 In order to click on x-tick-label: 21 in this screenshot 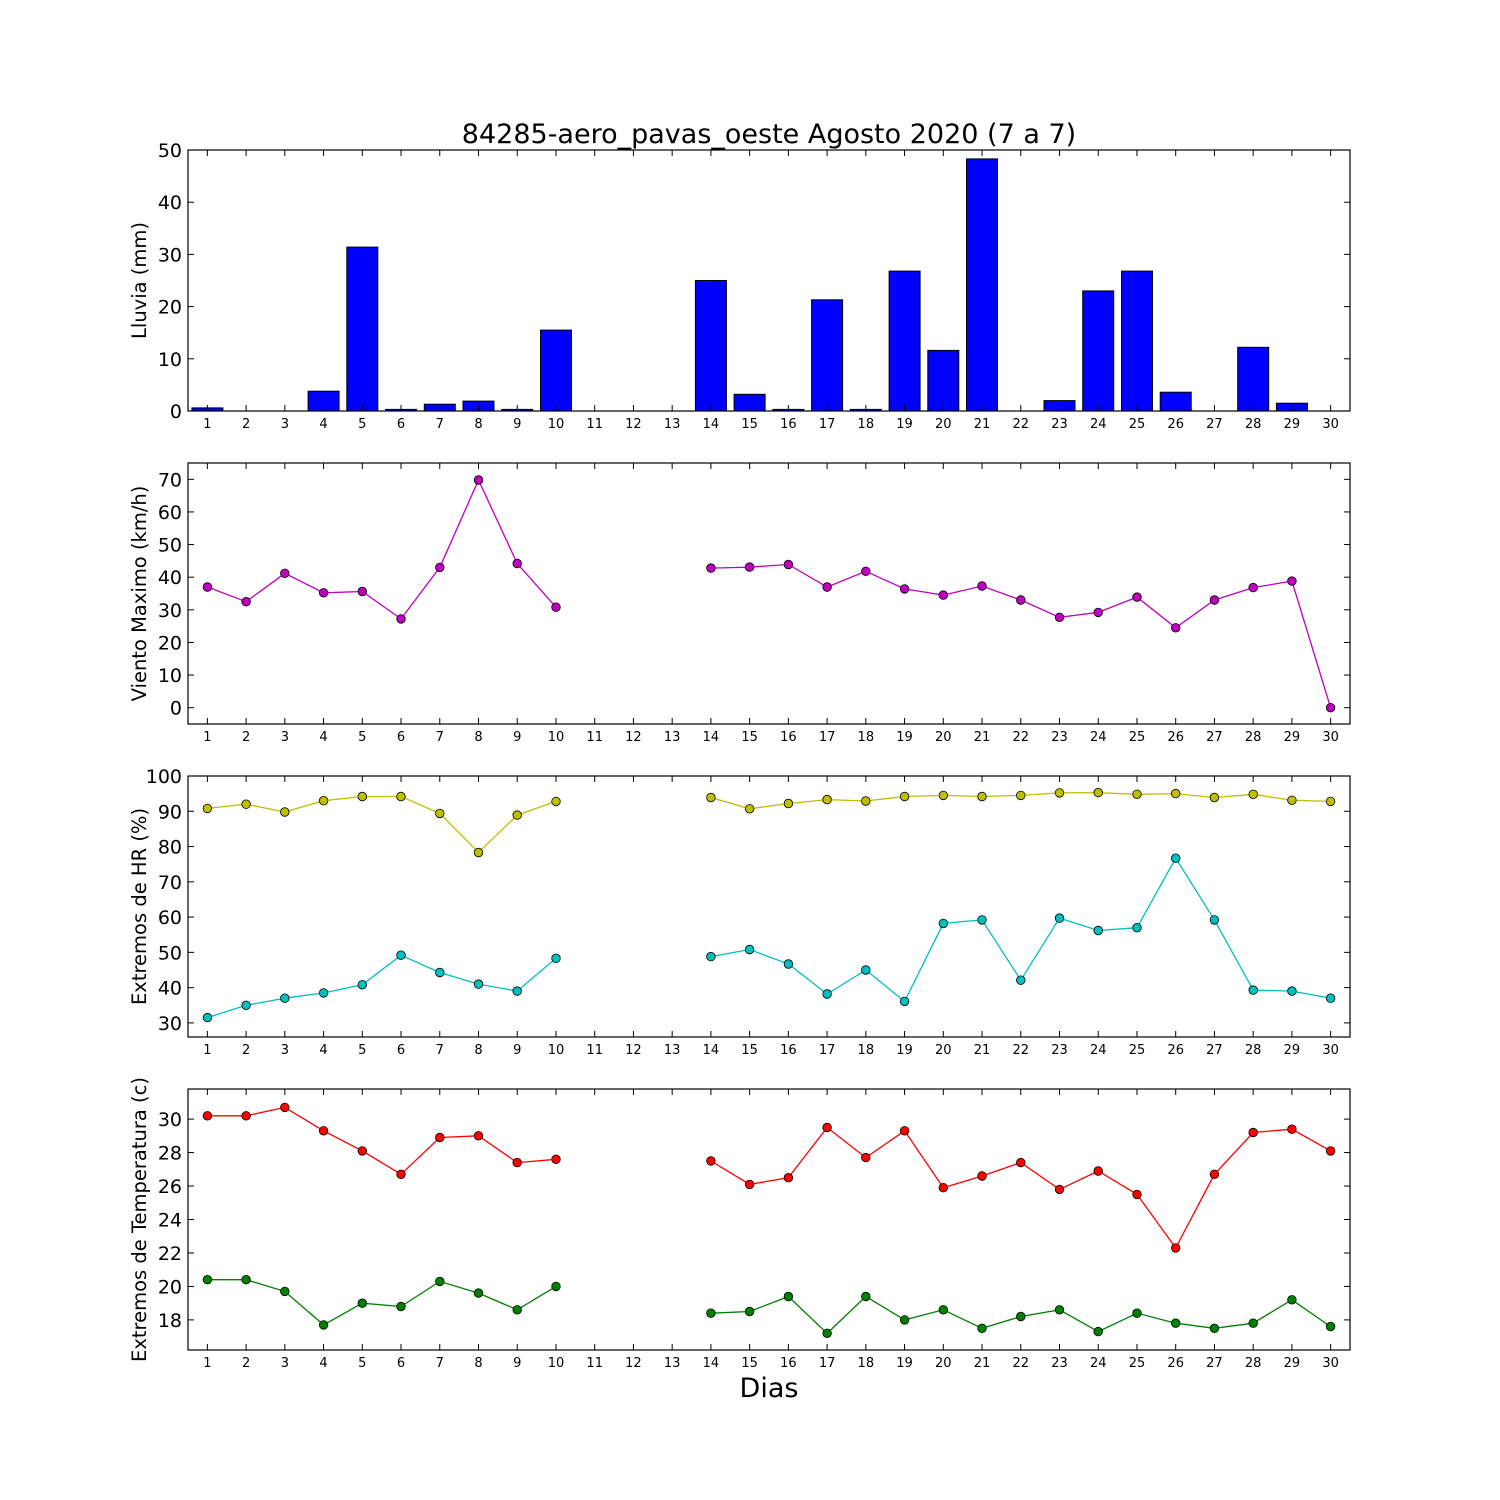, I will do `click(982, 737)`.